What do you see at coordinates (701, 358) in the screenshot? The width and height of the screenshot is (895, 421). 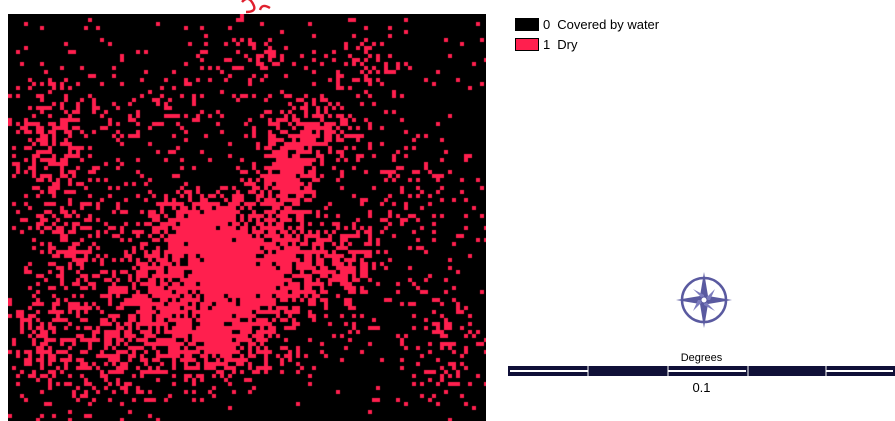 I see `scale-unit-label: Degrees` at bounding box center [701, 358].